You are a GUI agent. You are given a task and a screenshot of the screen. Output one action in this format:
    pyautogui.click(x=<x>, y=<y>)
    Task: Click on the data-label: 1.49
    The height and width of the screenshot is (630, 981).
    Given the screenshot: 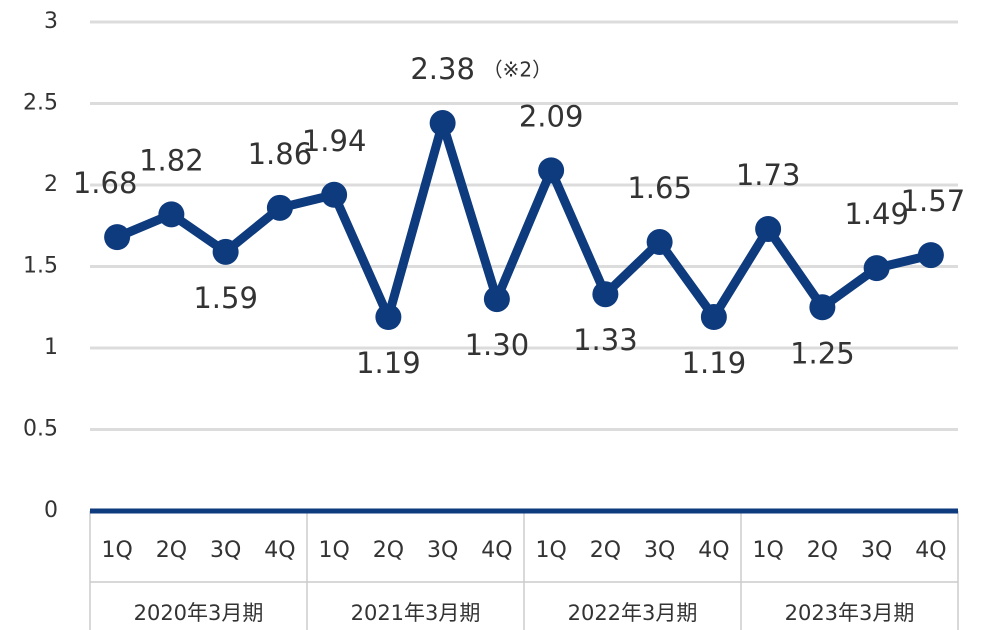 What is the action you would take?
    pyautogui.click(x=876, y=214)
    